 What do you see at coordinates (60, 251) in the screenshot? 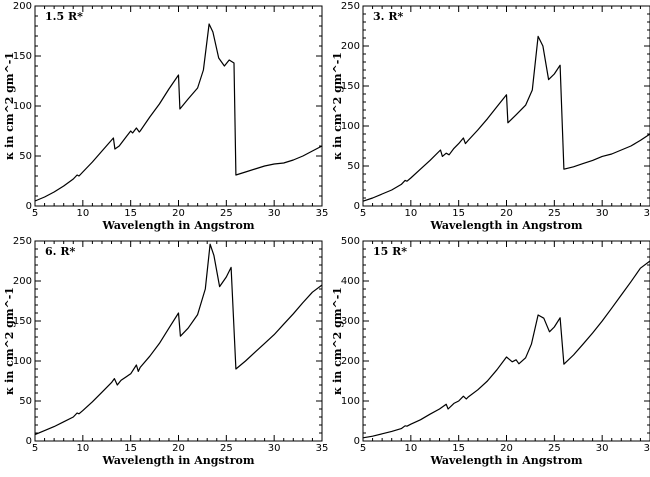
I see `panel-label: 6. R*` at bounding box center [60, 251].